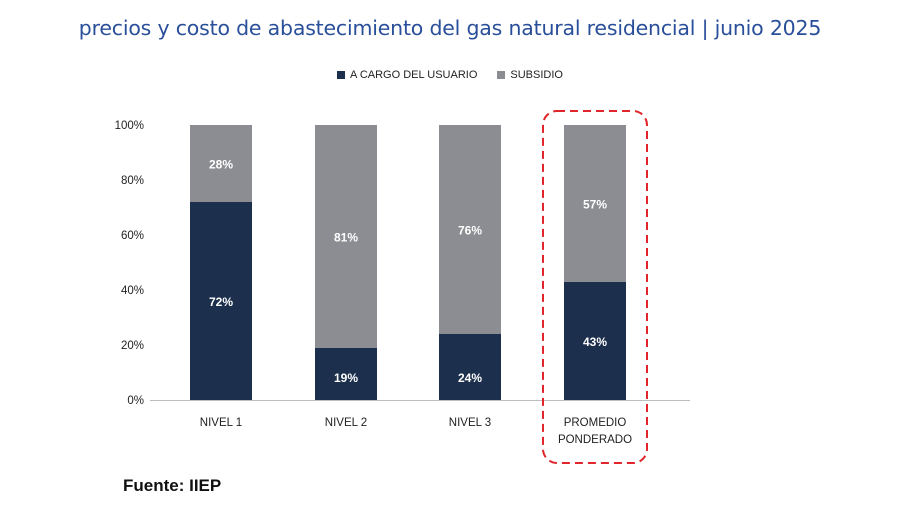 This screenshot has height=505, width=900. What do you see at coordinates (595, 431) in the screenshot?
I see `x-tick-label: PROMEDIO PONDERADO` at bounding box center [595, 431].